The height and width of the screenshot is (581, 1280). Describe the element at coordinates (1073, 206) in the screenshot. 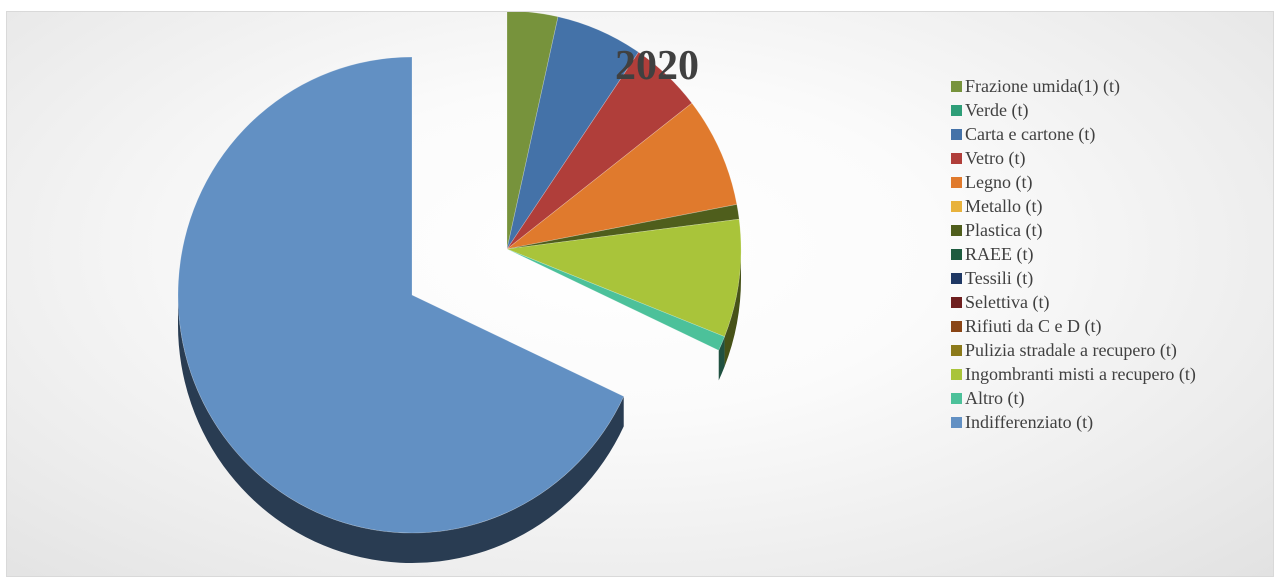

I see `legend-item-metallo: Metallo (t)` at that location.